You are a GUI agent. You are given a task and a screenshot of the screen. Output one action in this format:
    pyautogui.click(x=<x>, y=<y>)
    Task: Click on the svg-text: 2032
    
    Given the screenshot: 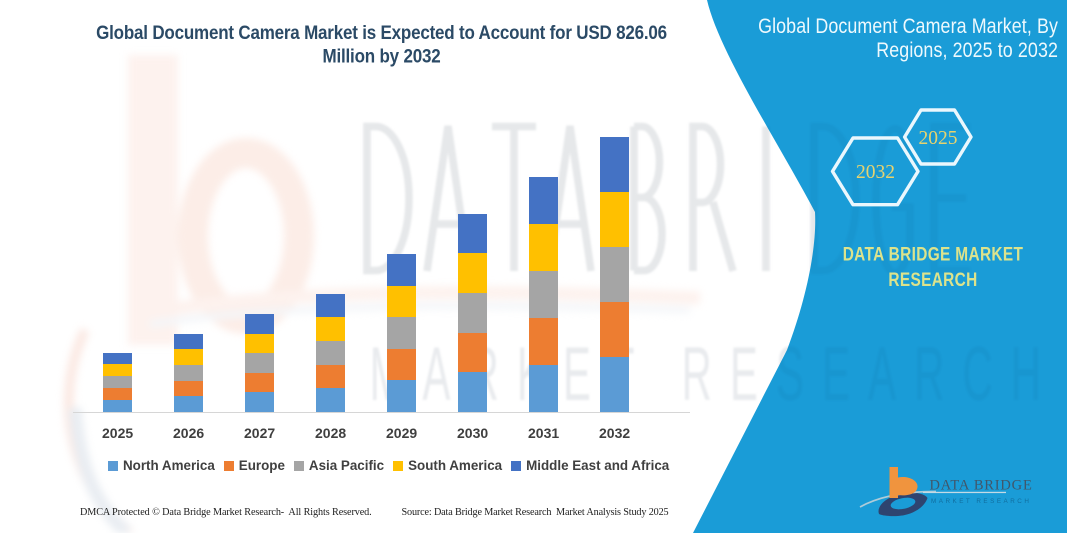 What is the action you would take?
    pyautogui.click(x=875, y=172)
    